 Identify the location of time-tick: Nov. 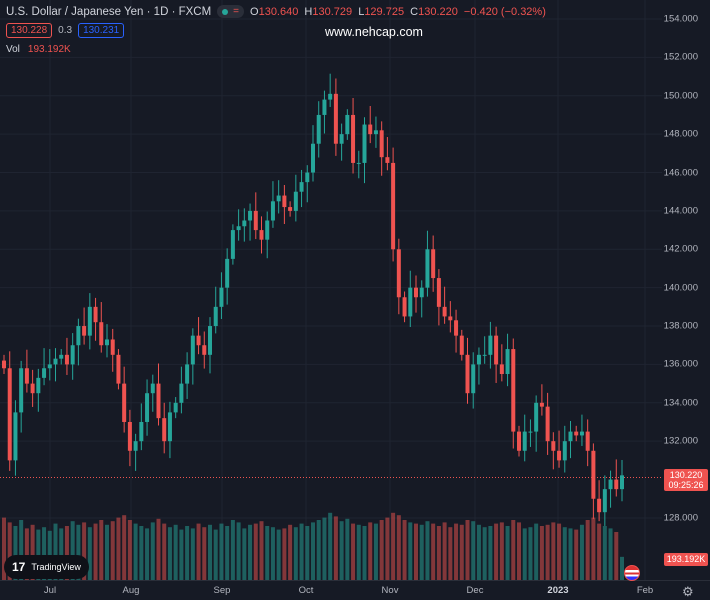
(390, 590).